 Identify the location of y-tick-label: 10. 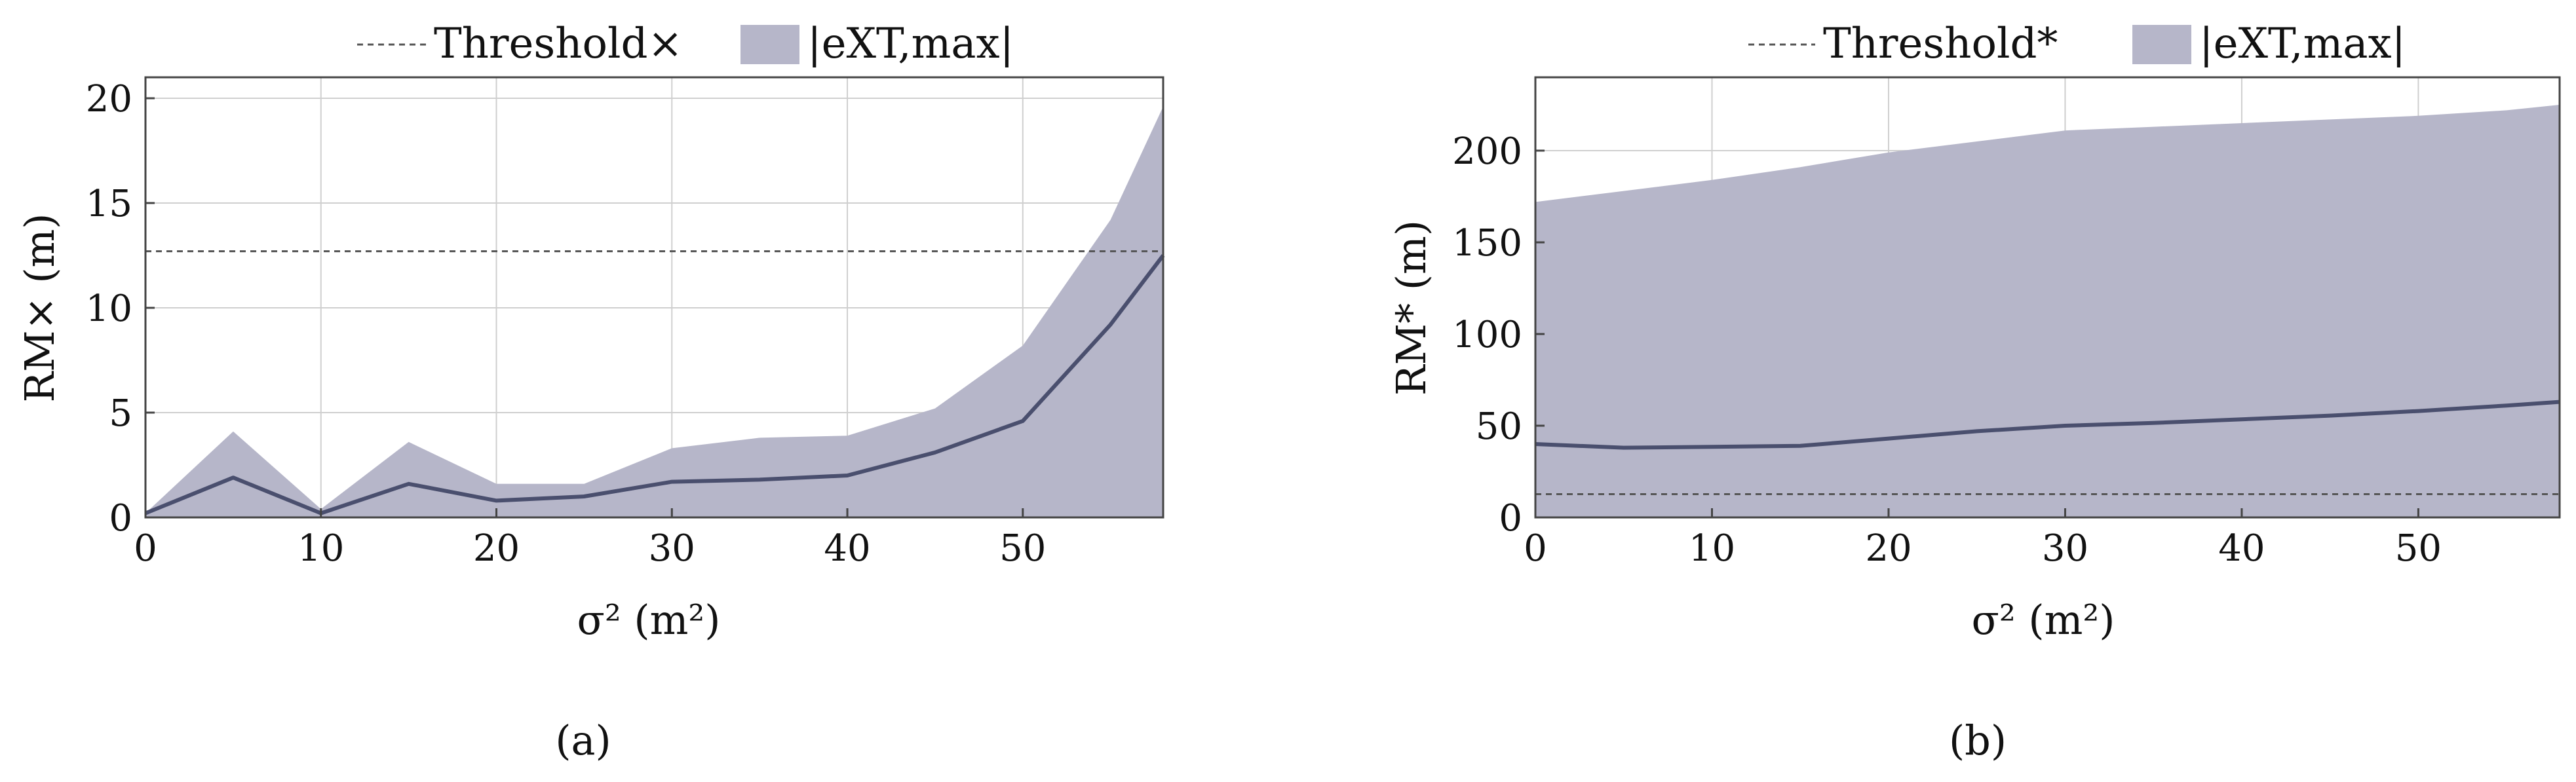
(109, 309).